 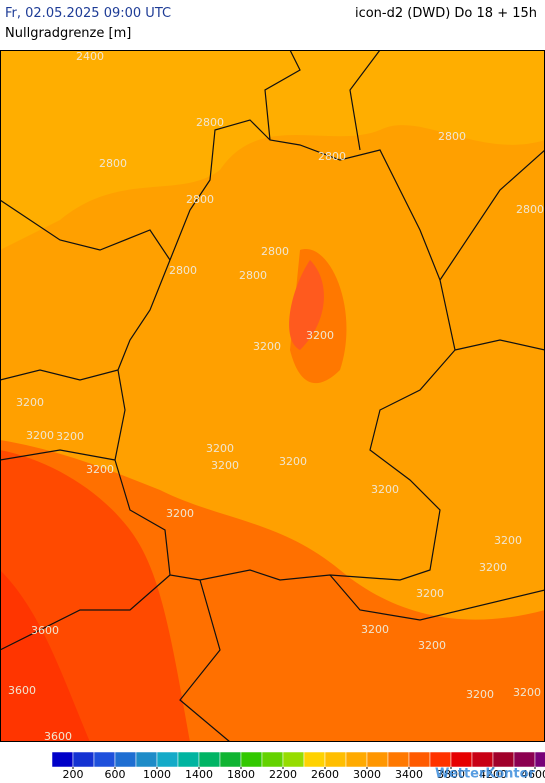 What do you see at coordinates (115, 774) in the screenshot?
I see `scale-tick-label: 600` at bounding box center [115, 774].